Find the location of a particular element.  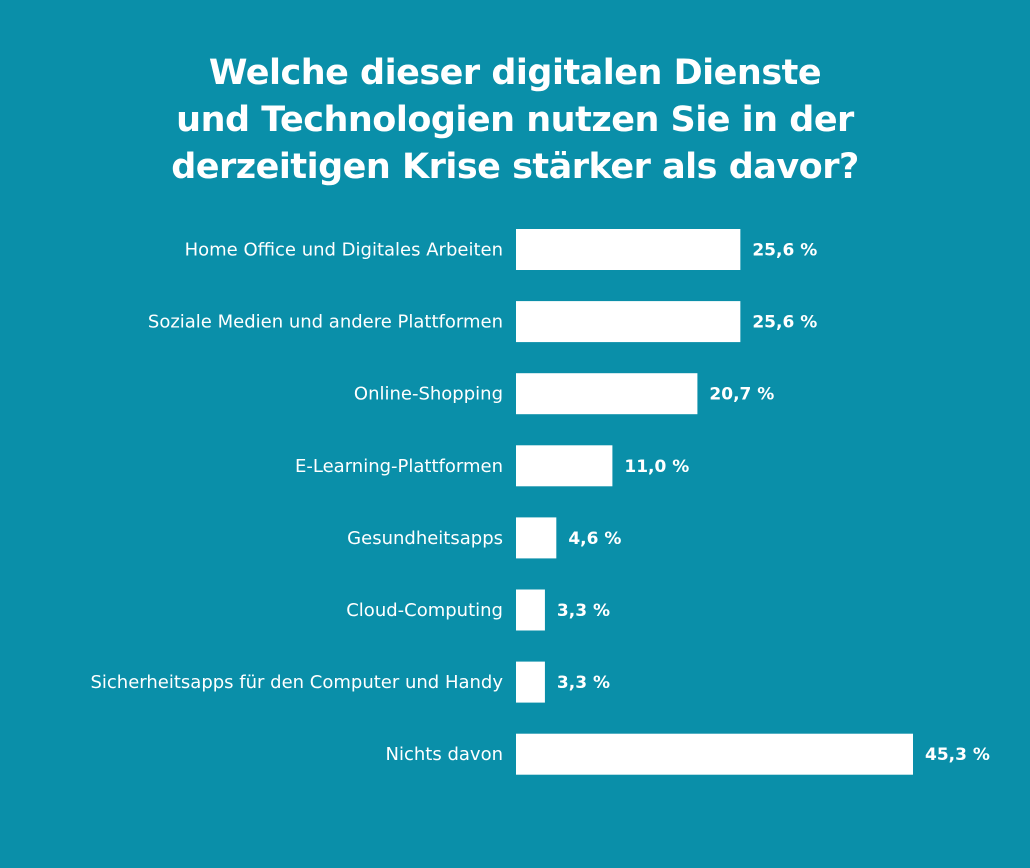

category-label: E-Learning-Plattformen is located at coordinates (399, 466).